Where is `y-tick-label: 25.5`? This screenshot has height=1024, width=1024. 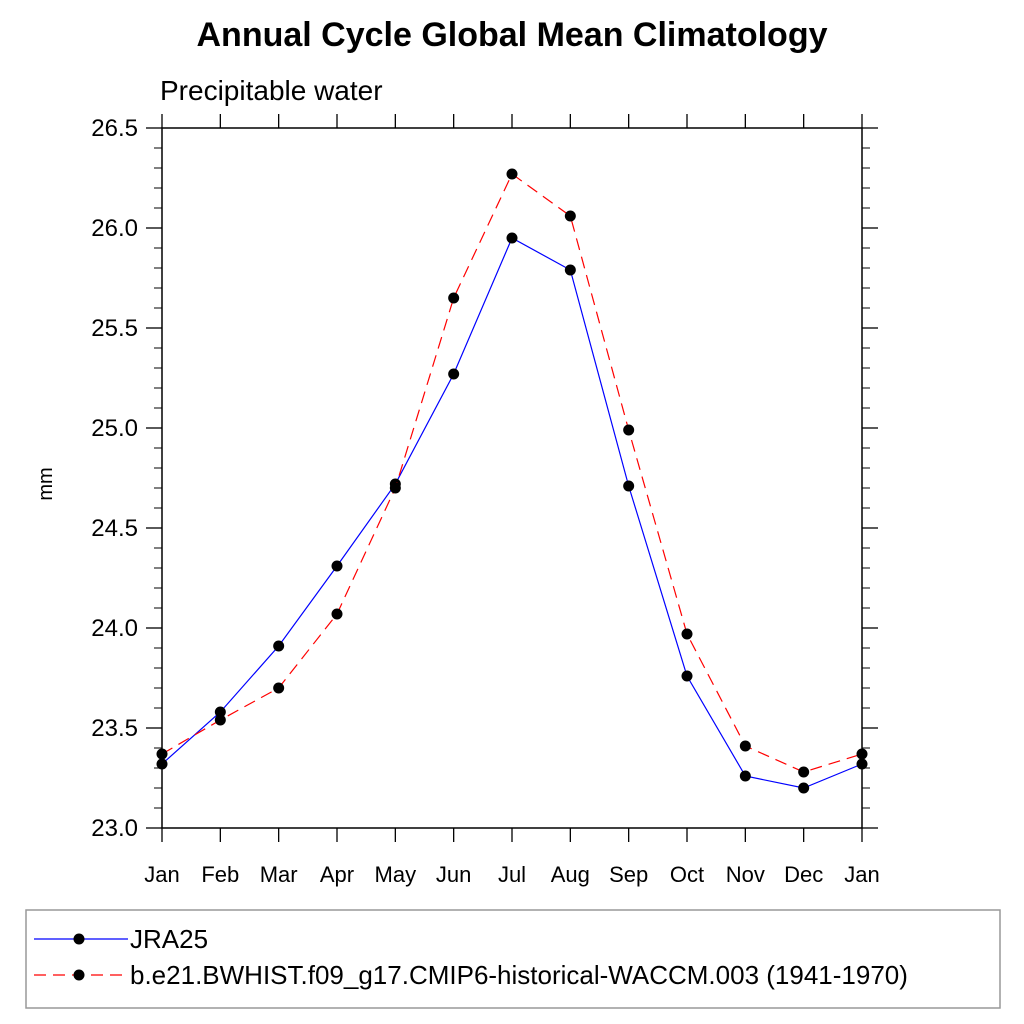
y-tick-label: 25.5 is located at coordinates (114, 328).